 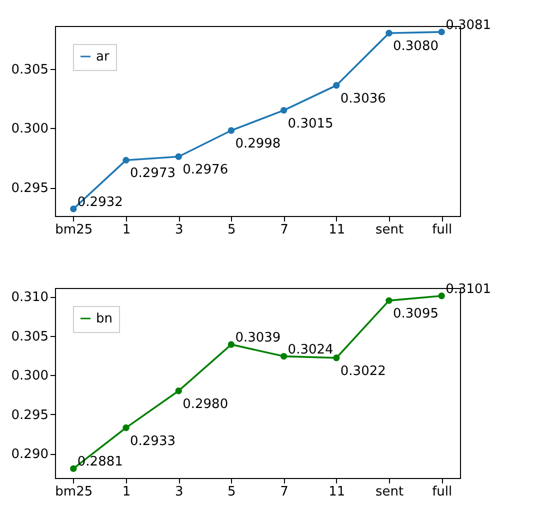 I want to click on data-label: 0.3039, so click(x=258, y=338).